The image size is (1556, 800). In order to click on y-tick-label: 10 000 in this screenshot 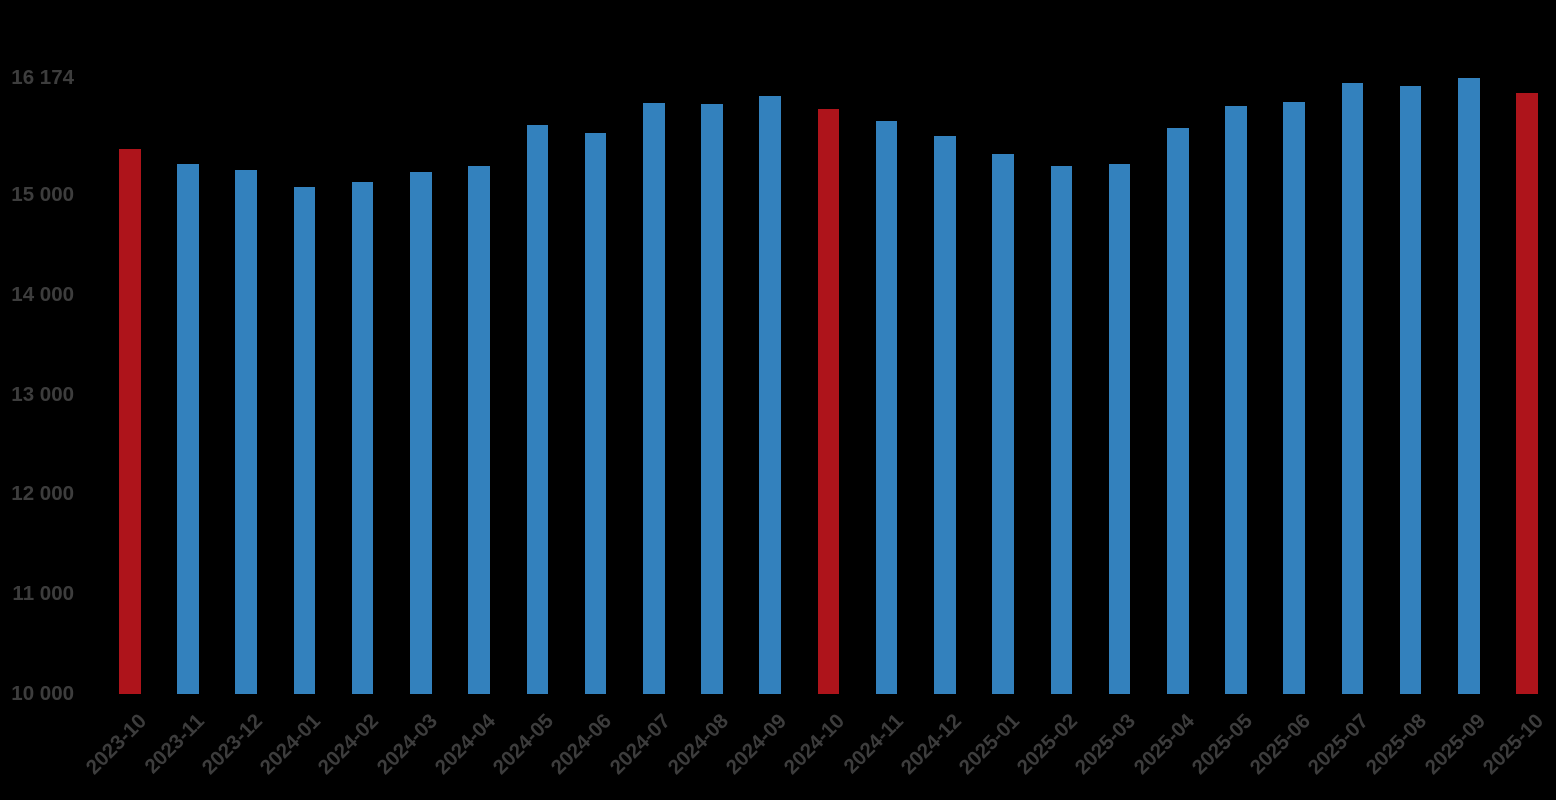, I will do `click(42, 693)`.